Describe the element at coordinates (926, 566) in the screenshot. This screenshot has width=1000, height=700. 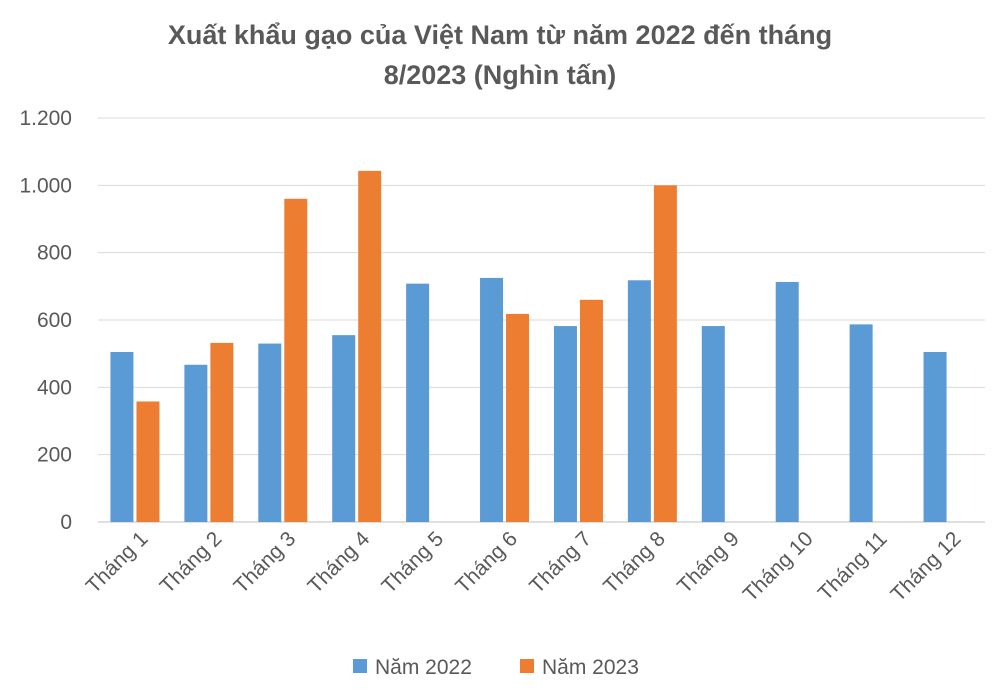
I see `x-tick-label: Tháng 12` at that location.